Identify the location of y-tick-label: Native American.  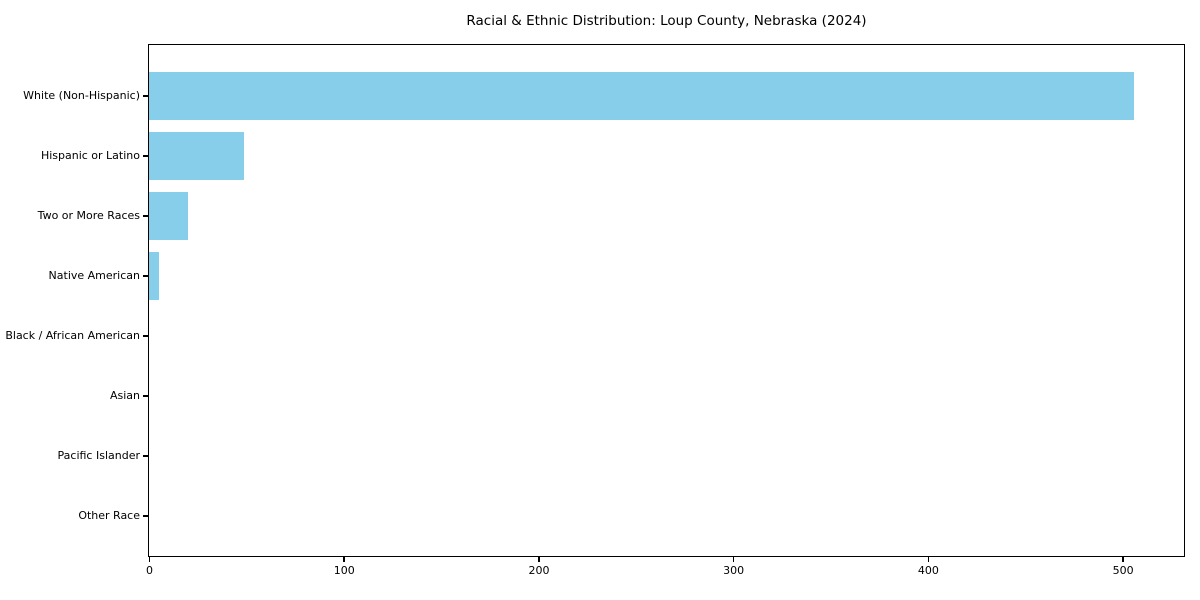
(94, 275).